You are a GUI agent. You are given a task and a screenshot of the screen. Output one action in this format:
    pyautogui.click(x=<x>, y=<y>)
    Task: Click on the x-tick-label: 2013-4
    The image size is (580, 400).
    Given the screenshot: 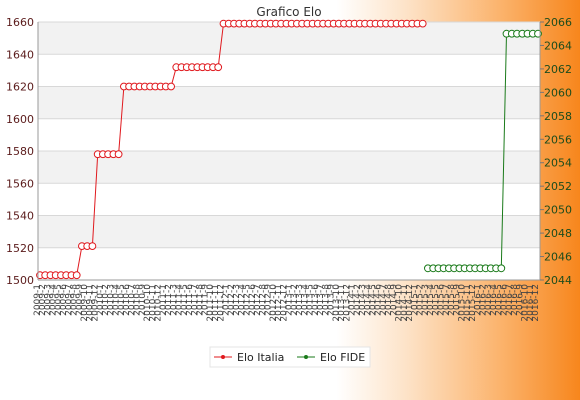 What is the action you would take?
    pyautogui.click(x=305, y=300)
    